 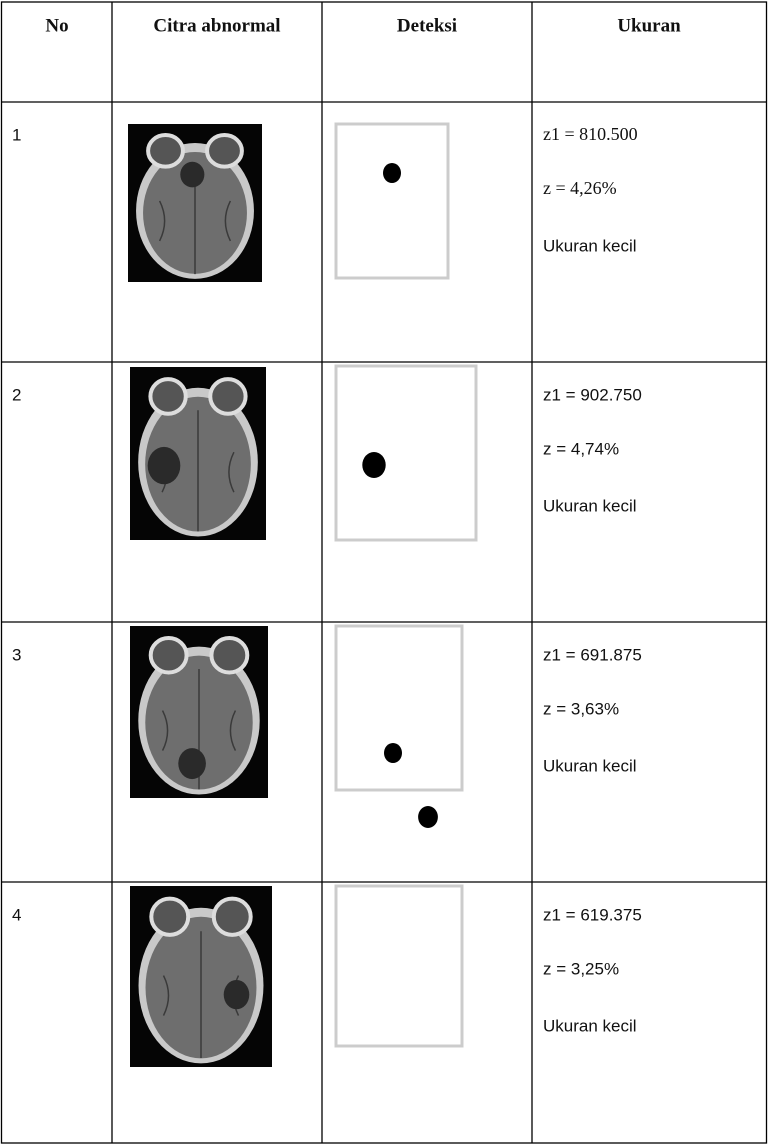 I want to click on area-pixels: z1 = 691.875, so click(x=592, y=654).